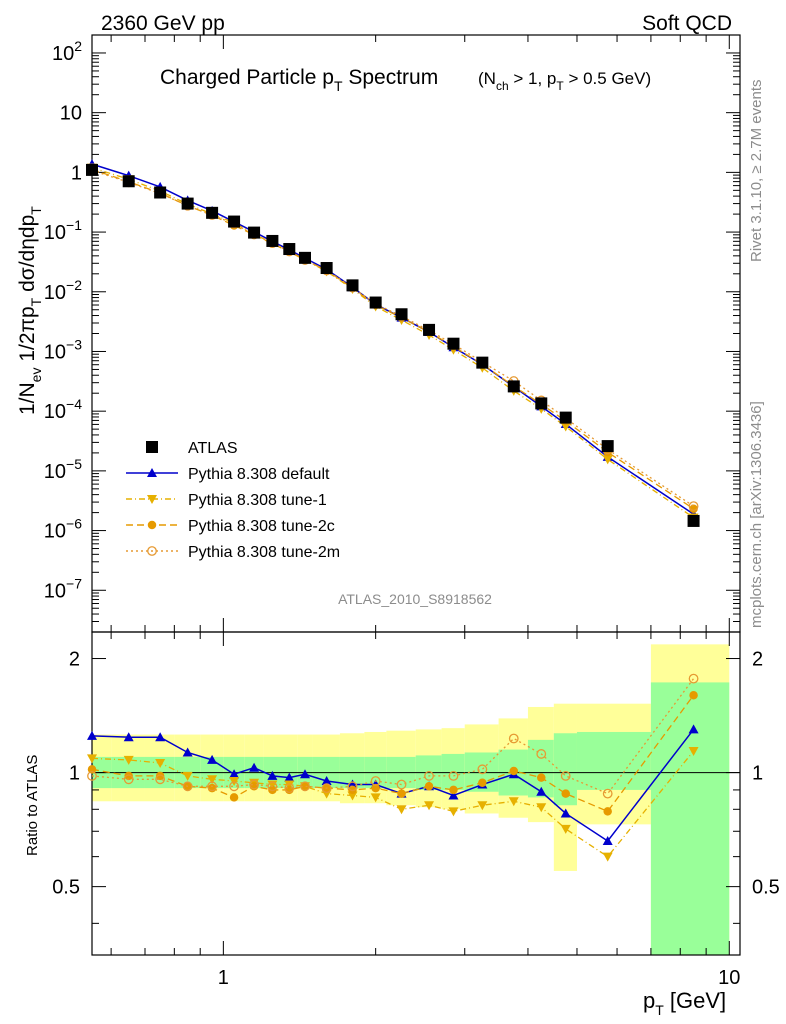  Describe the element at coordinates (30, 310) in the screenshot. I see `y-axis-label-upper: 1/Nev 1/2πpT dσ/dηdpT` at that location.